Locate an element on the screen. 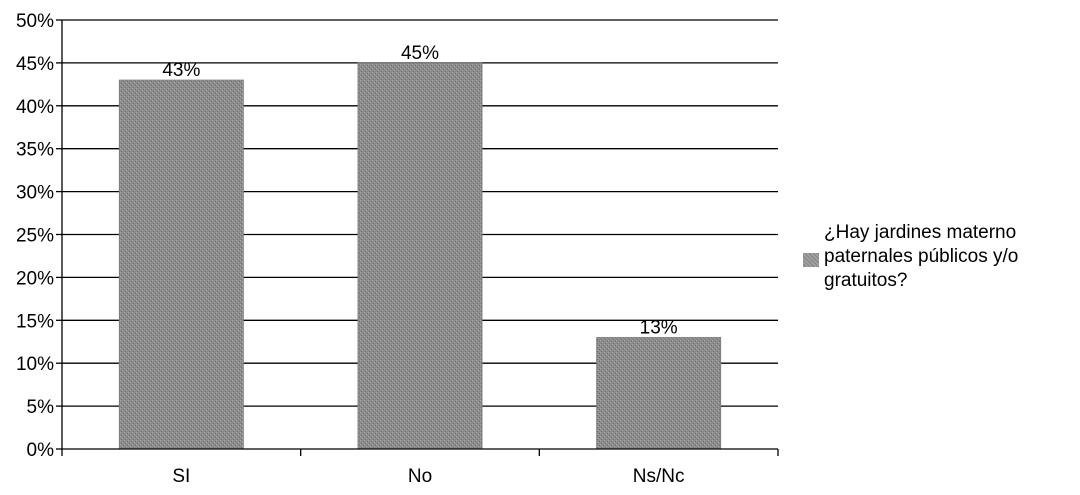 This screenshot has height=495, width=1080. y-tick-label: 50% is located at coordinates (35, 21).